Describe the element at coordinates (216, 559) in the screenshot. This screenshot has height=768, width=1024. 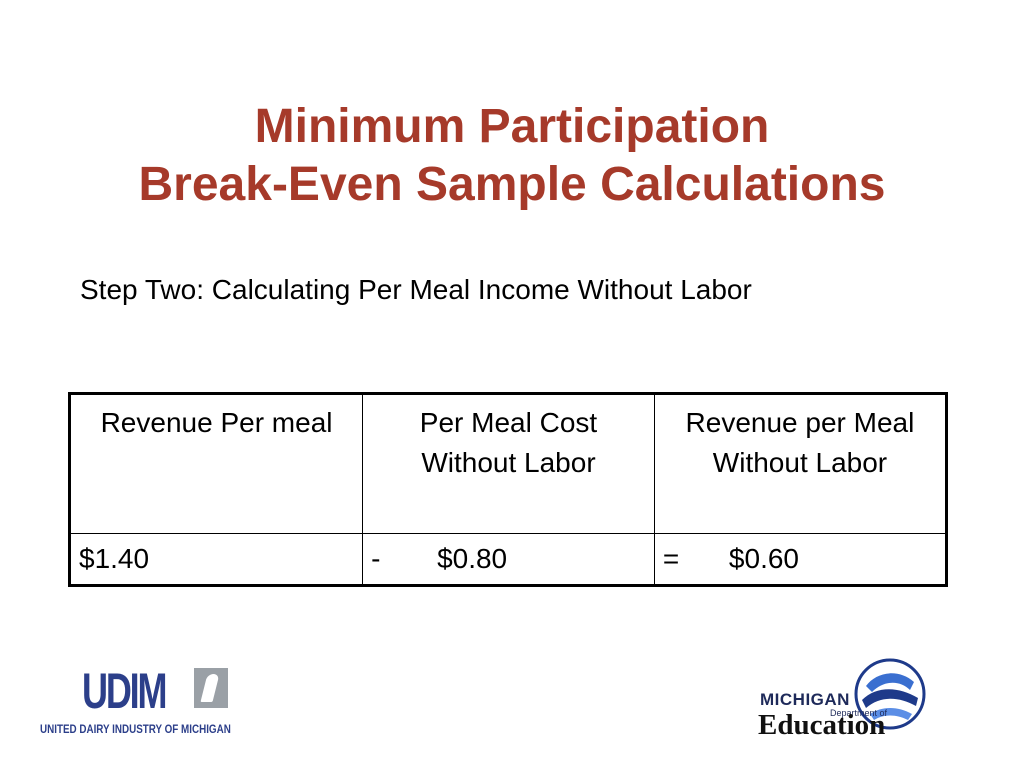
I see `cell-revenue-per-meal: $1.40` at that location.